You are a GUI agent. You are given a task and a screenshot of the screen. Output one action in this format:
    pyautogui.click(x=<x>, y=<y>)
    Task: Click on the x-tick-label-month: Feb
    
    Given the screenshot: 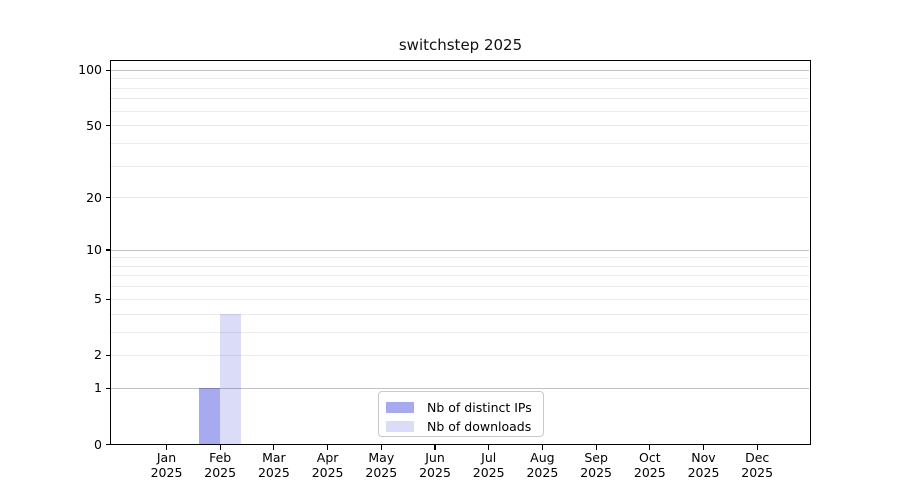 What is the action you would take?
    pyautogui.click(x=220, y=457)
    